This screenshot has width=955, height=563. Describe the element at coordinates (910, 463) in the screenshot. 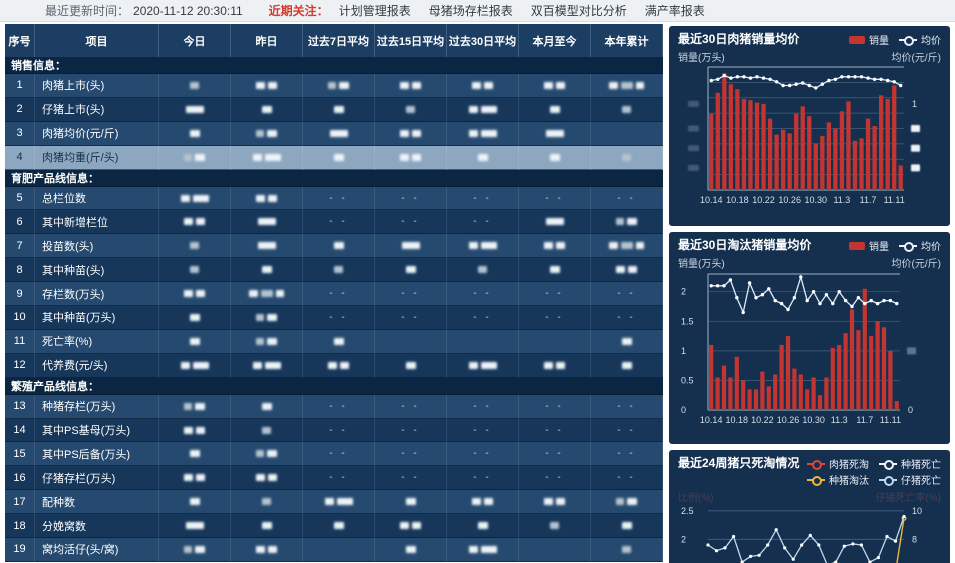

I see `legend-item-种猪死亡: 种猪死亡` at that location.